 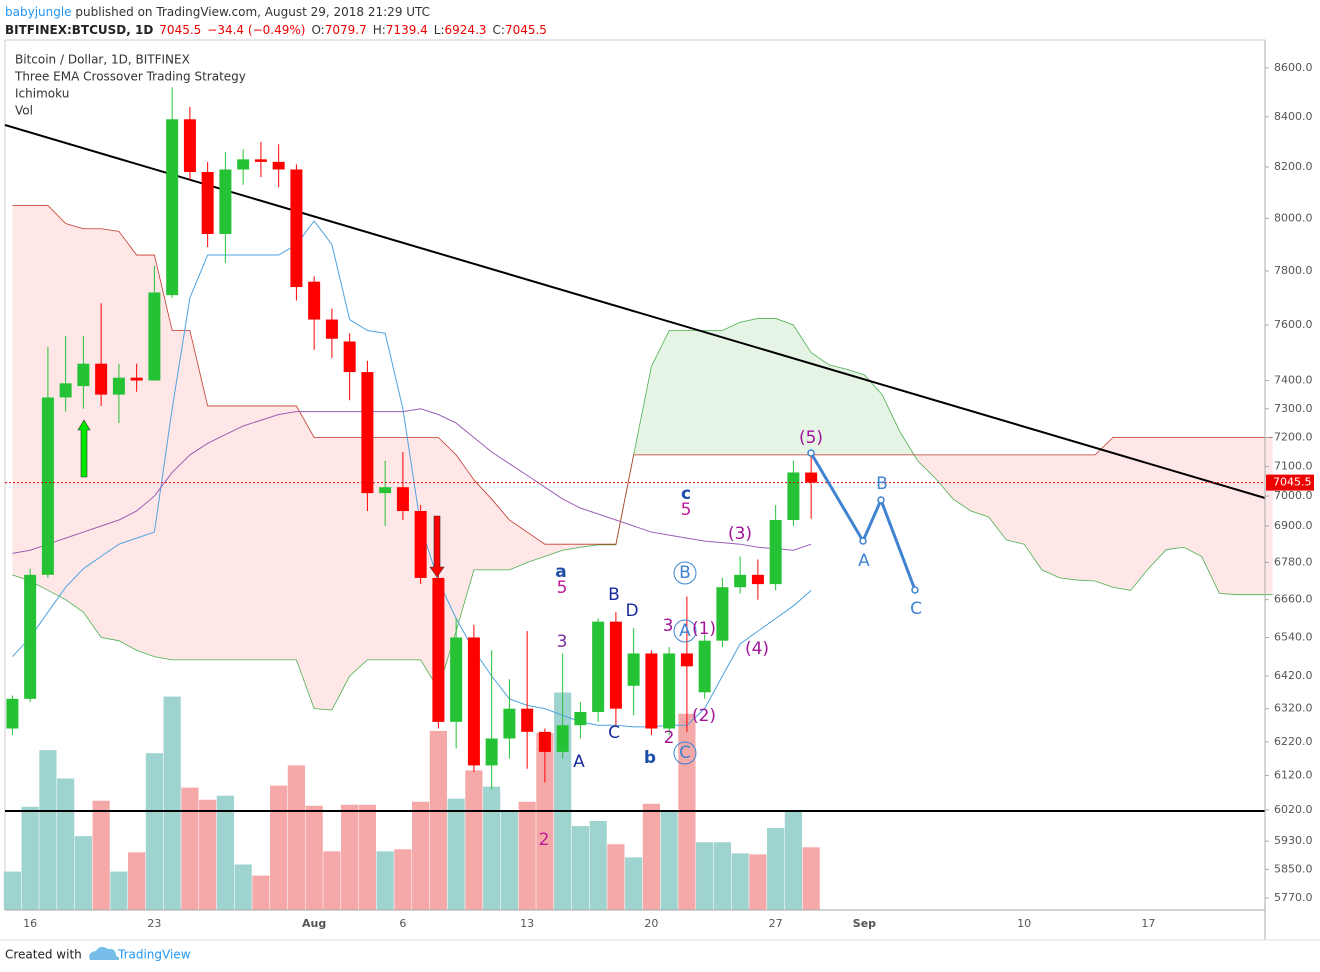 What do you see at coordinates (864, 923) in the screenshot?
I see `x-tick-label: Sep` at bounding box center [864, 923].